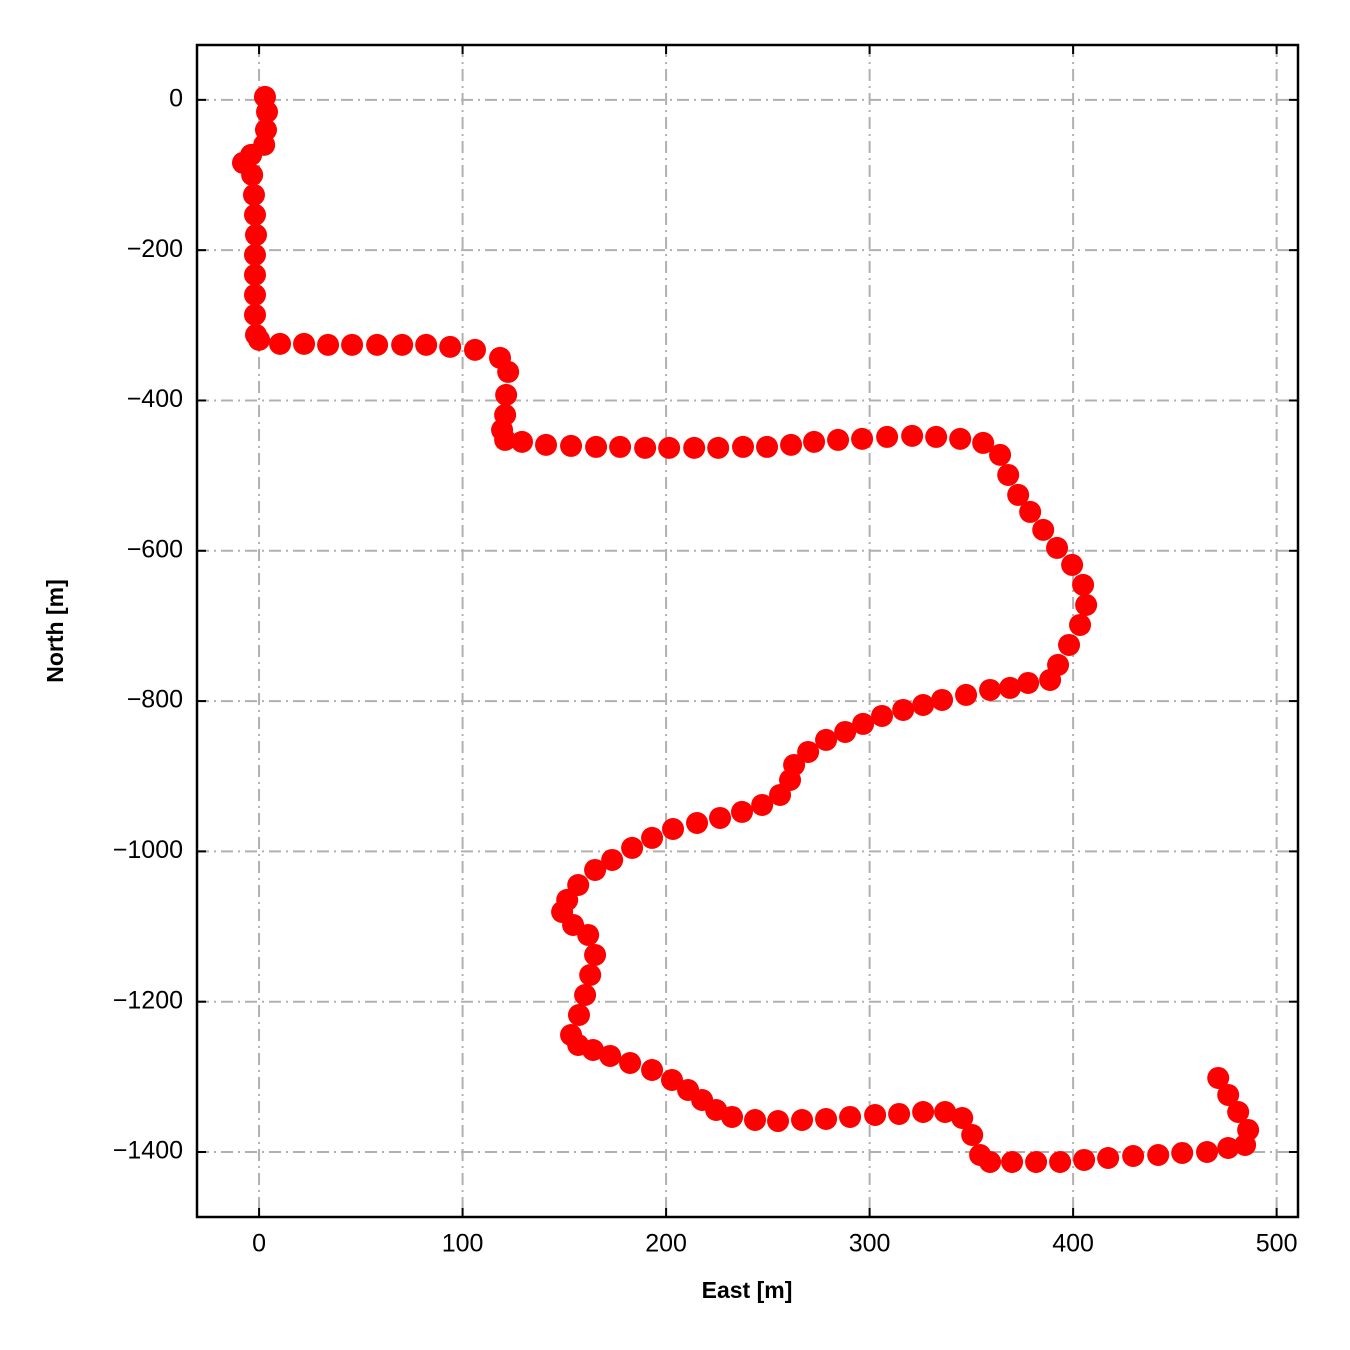 This screenshot has height=1350, width=1350. I want to click on y-tick-label: −600, so click(155, 549).